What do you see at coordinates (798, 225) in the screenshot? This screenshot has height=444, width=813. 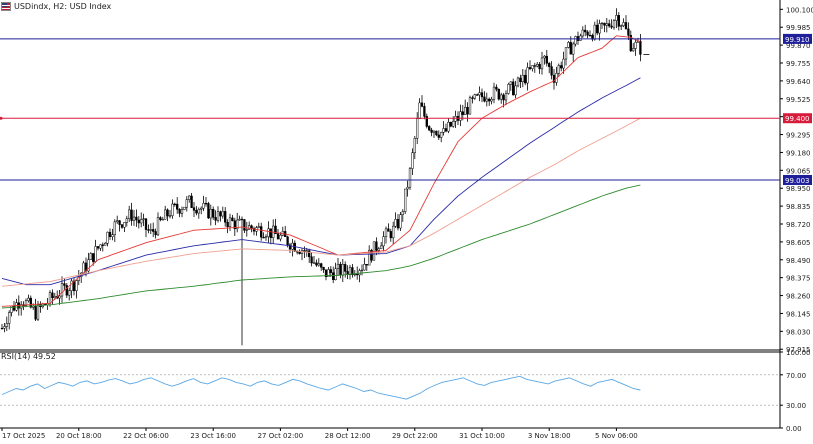 I see `price-tick-label: 98.720` at bounding box center [798, 225].